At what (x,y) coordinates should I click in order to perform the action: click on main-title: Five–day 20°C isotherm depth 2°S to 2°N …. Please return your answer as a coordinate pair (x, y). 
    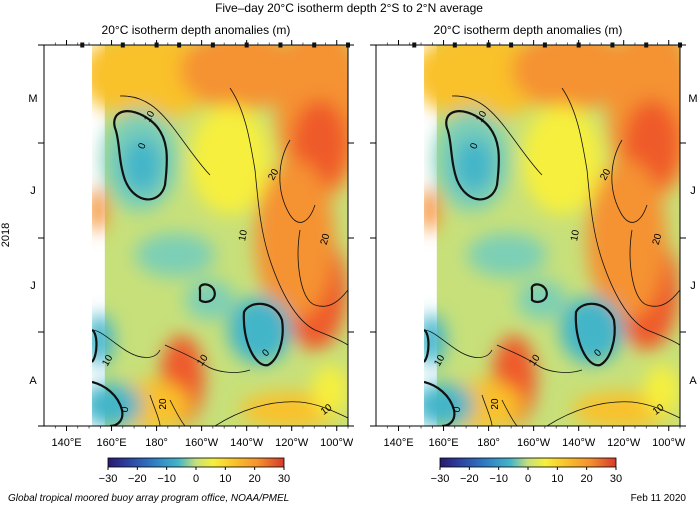
    Looking at the image, I should click on (349, 8).